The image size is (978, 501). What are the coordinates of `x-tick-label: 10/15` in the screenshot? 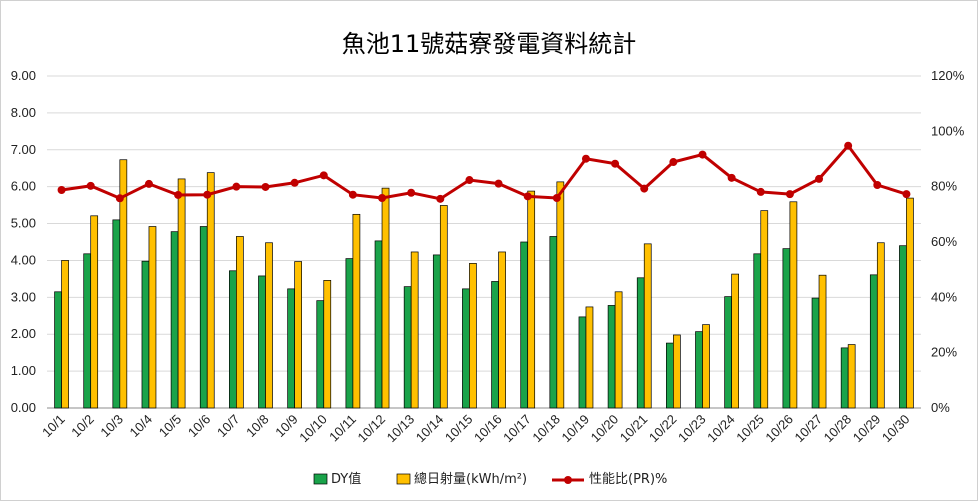 It's located at (459, 429).